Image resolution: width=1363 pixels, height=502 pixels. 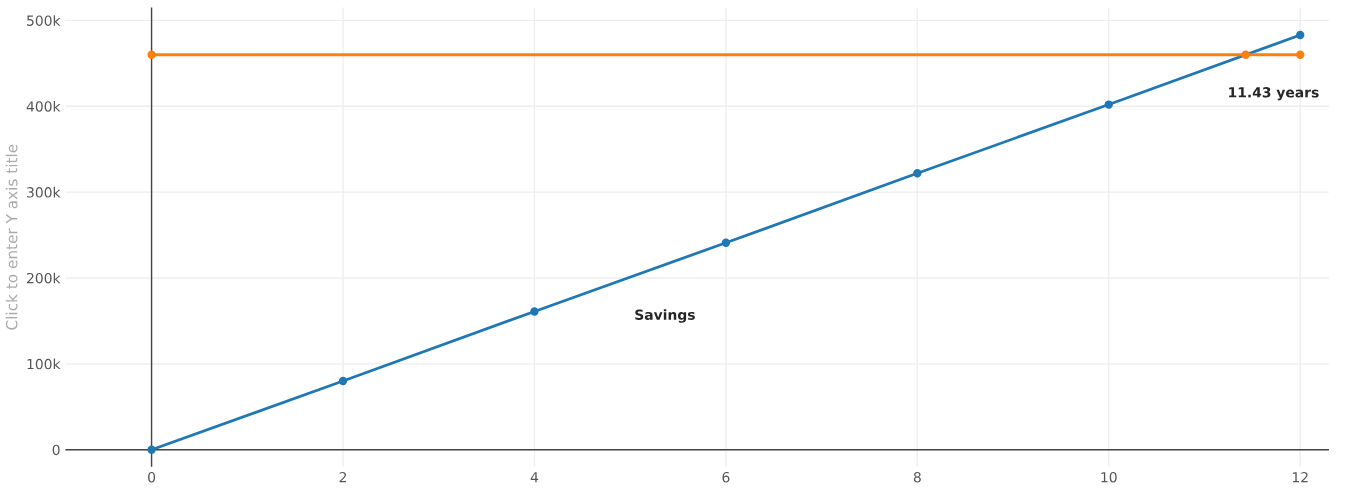 What do you see at coordinates (917, 477) in the screenshot?
I see `x-tick-label: 8` at bounding box center [917, 477].